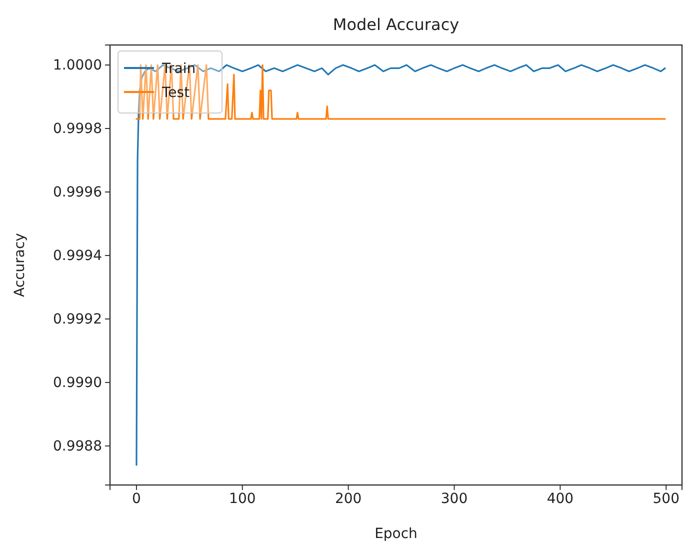  What do you see at coordinates (348, 498) in the screenshot?
I see `x-tick-label: 200` at bounding box center [348, 498].